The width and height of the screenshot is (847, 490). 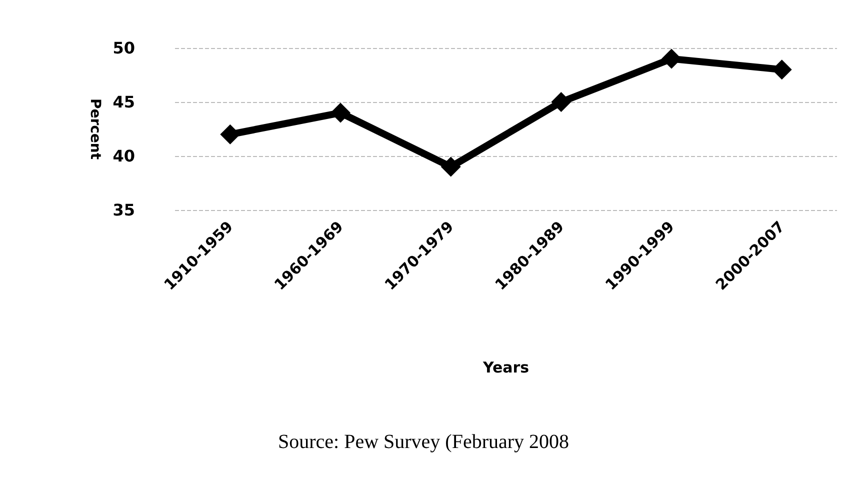 What do you see at coordinates (123, 210) in the screenshot?
I see `y-tick-label: 35` at bounding box center [123, 210].